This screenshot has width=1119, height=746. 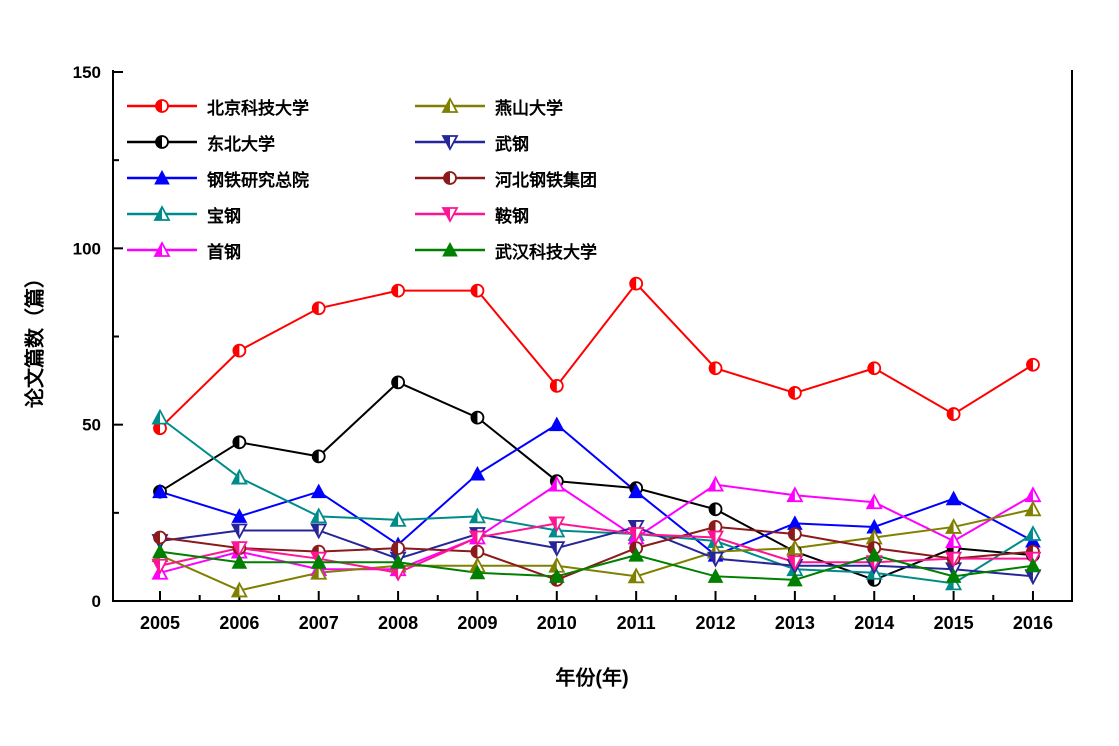 What do you see at coordinates (592, 678) in the screenshot?
I see `x-axis-title: 年份(年)` at bounding box center [592, 678].